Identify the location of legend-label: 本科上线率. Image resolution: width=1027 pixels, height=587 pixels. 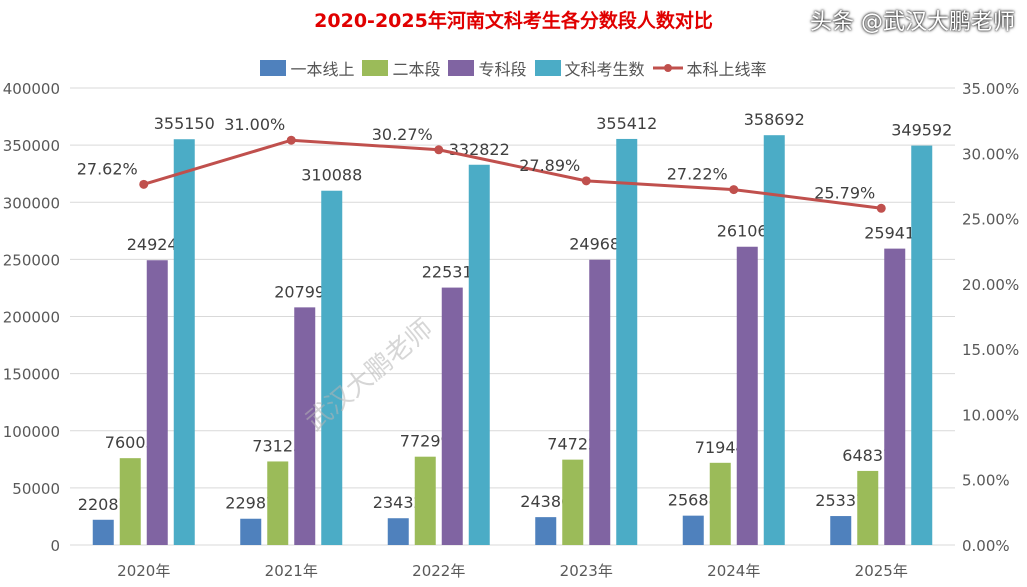
(726, 69).